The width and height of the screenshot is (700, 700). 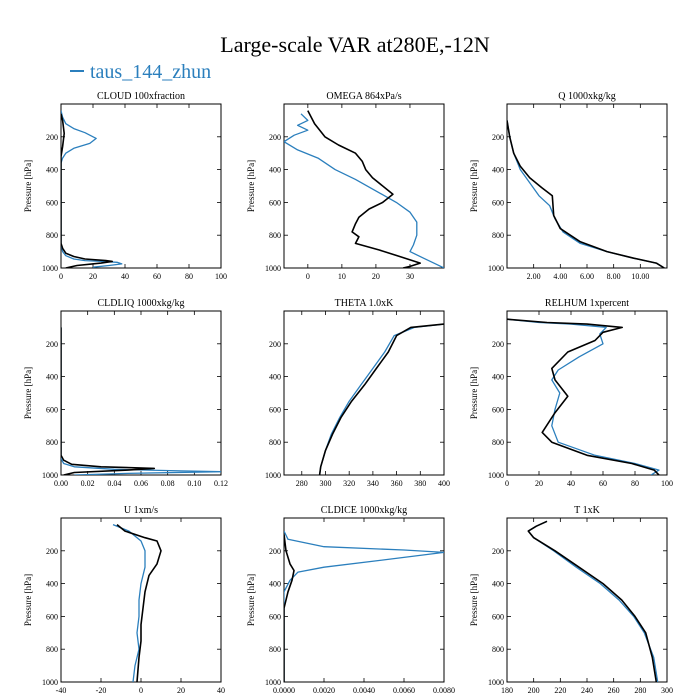 I want to click on legend-label: taus_144_zhun, so click(x=150, y=72).